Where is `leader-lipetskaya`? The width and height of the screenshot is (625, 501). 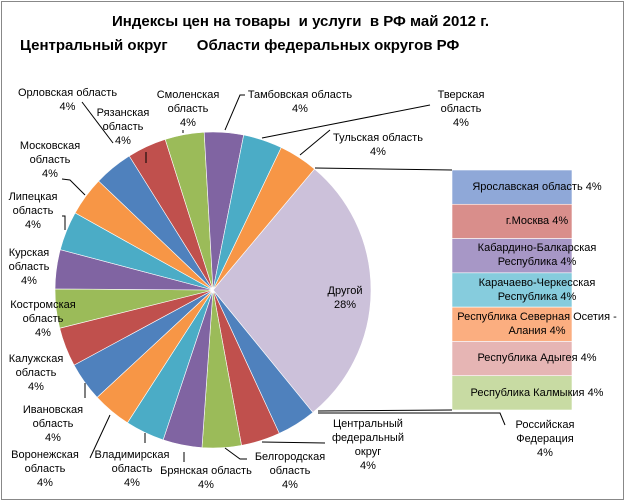 leader-lipetskaya is located at coordinates (64, 222).